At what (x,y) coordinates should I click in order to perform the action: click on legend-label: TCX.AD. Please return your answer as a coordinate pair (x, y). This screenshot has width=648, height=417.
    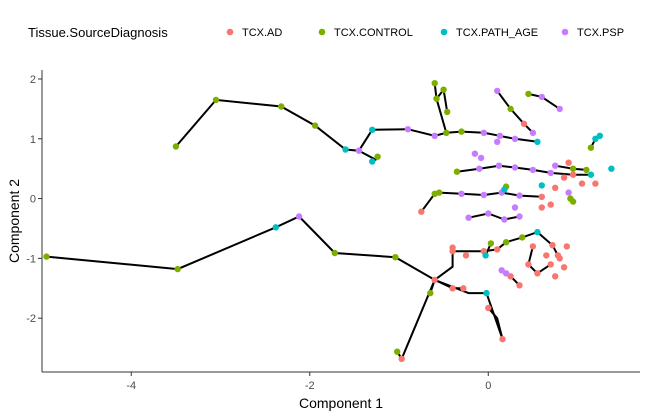
    Looking at the image, I should click on (262, 33).